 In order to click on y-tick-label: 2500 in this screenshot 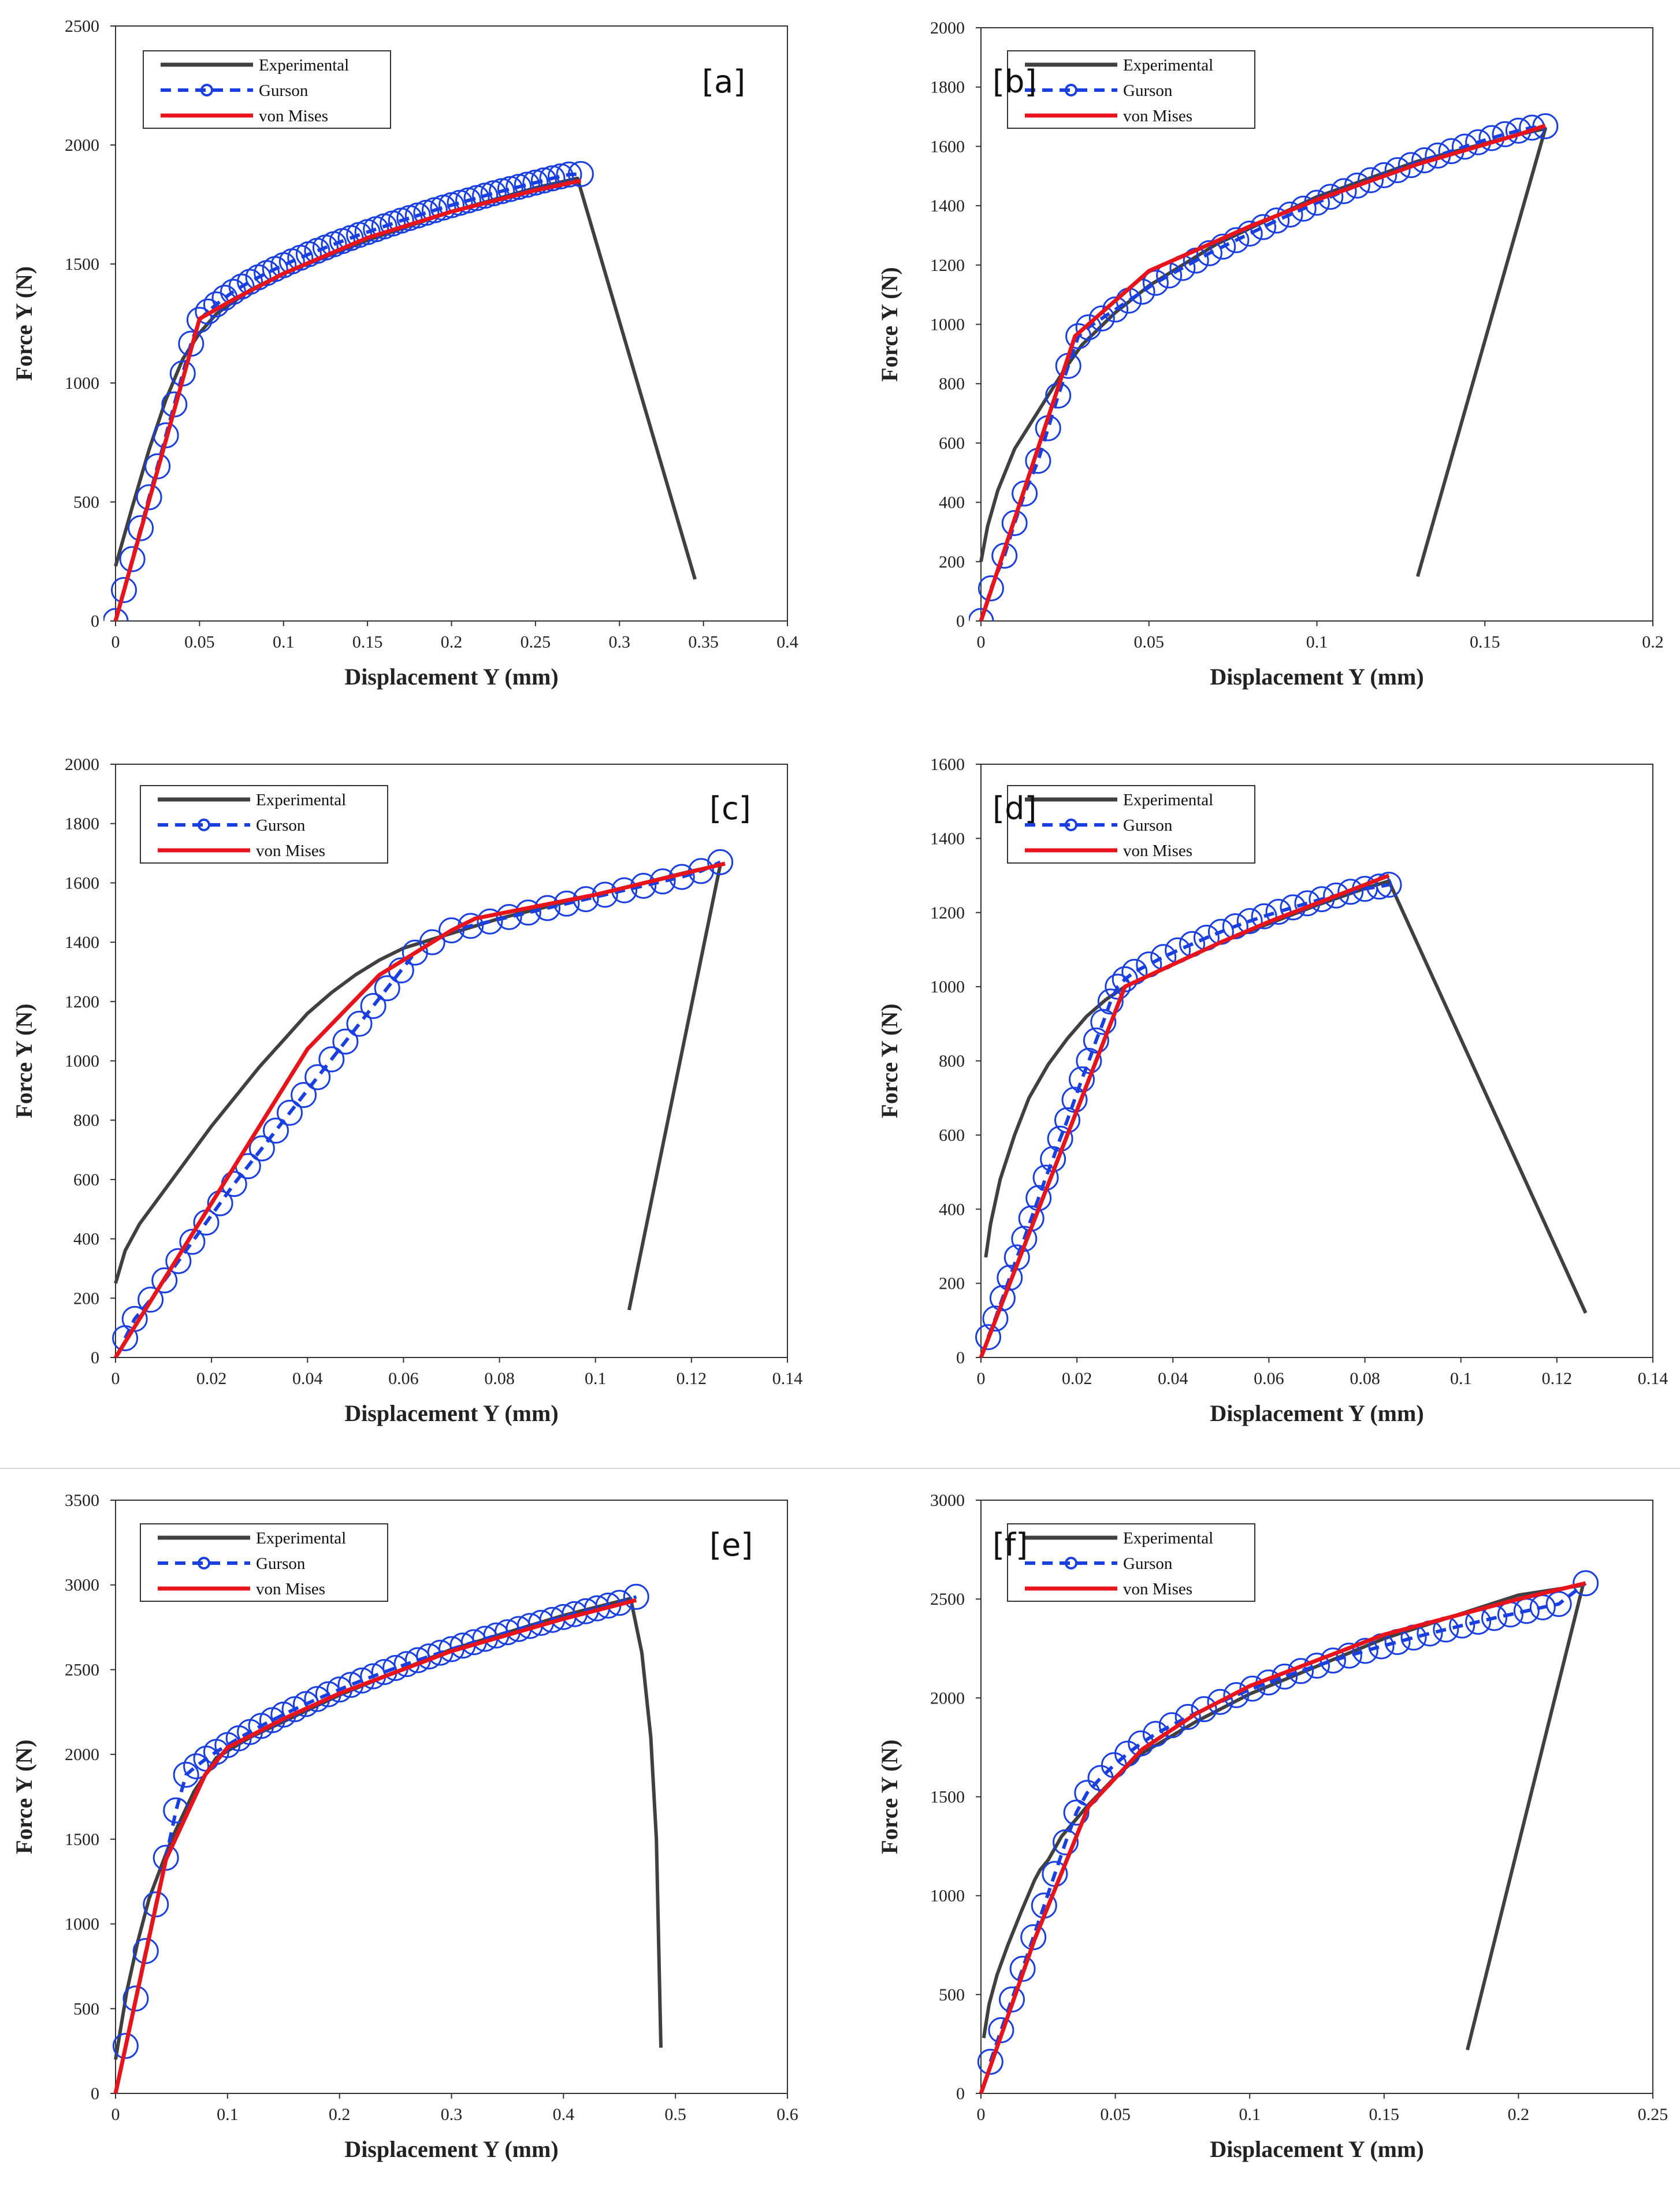, I will do `click(82, 26)`.